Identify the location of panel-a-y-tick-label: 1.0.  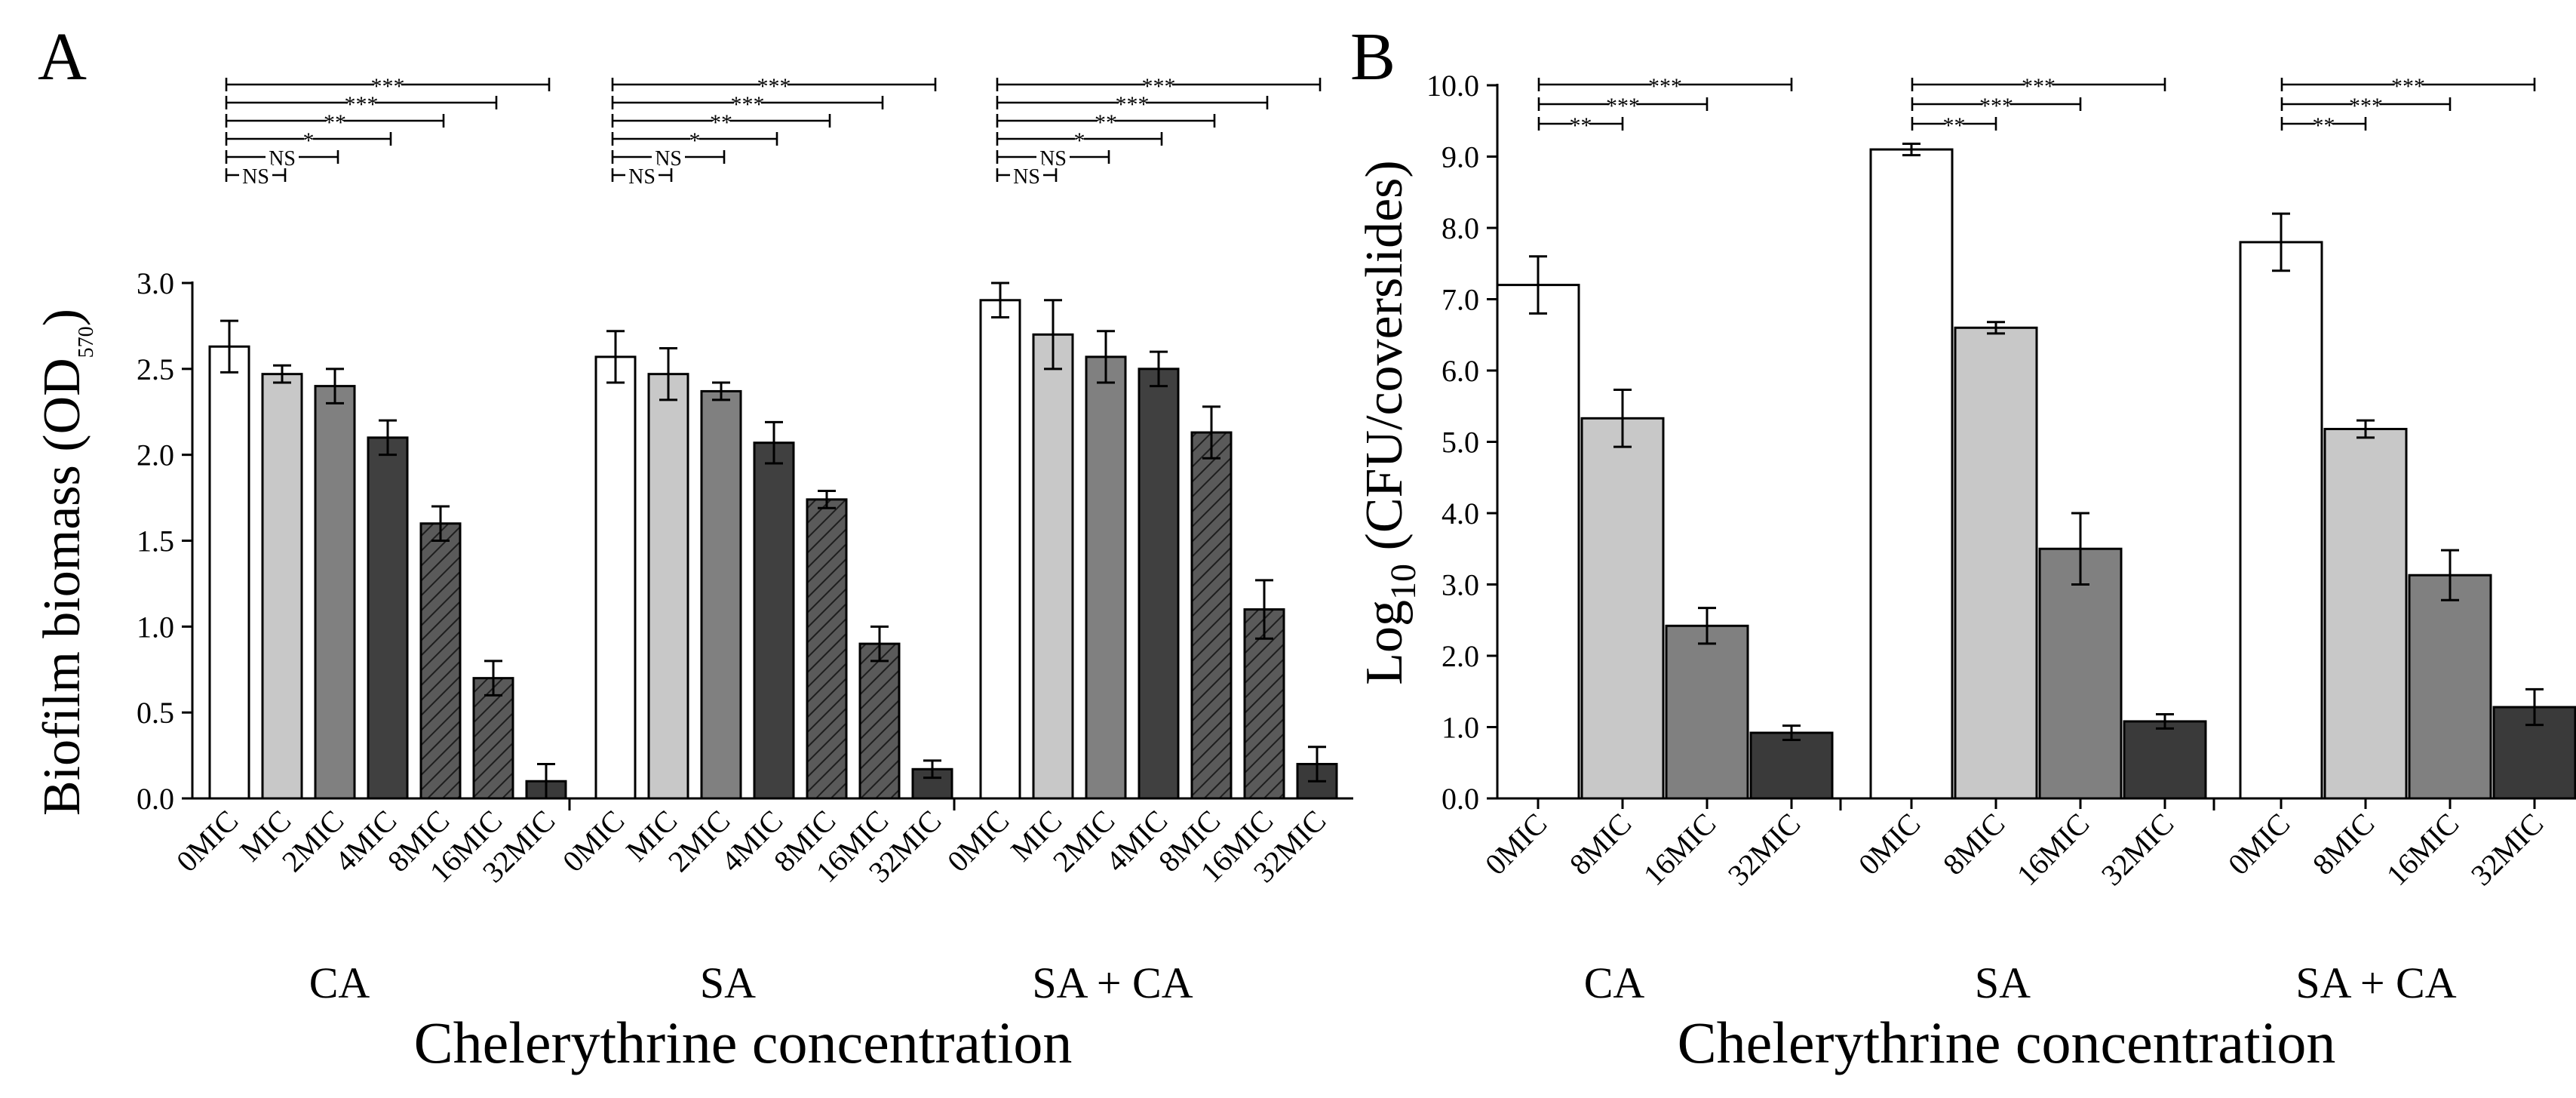
(155, 627).